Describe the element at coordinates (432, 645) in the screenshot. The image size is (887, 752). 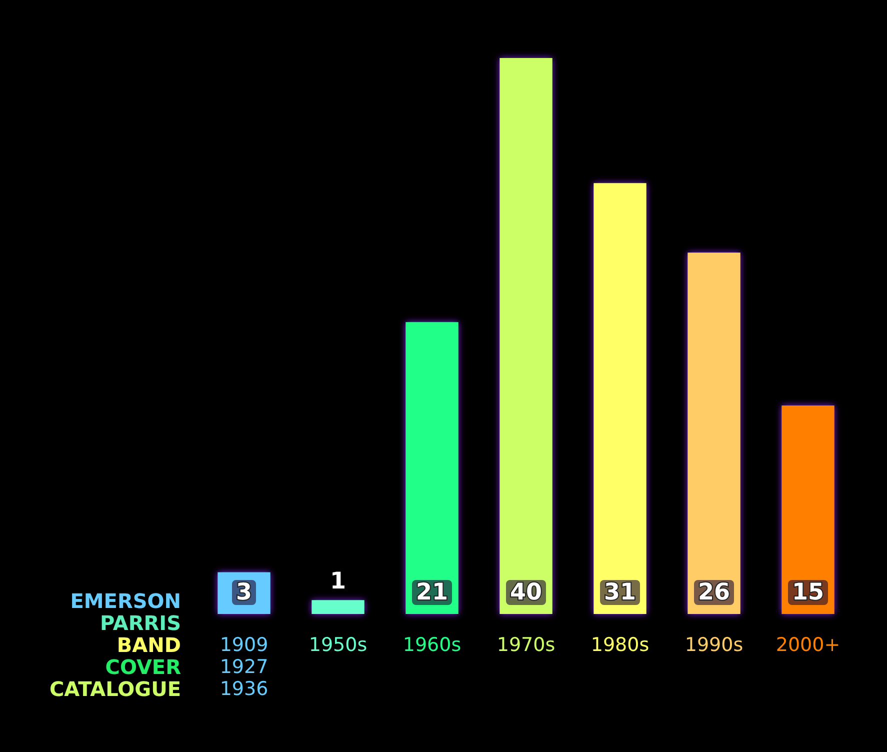
I see `x-tick-label: 1960s` at that location.